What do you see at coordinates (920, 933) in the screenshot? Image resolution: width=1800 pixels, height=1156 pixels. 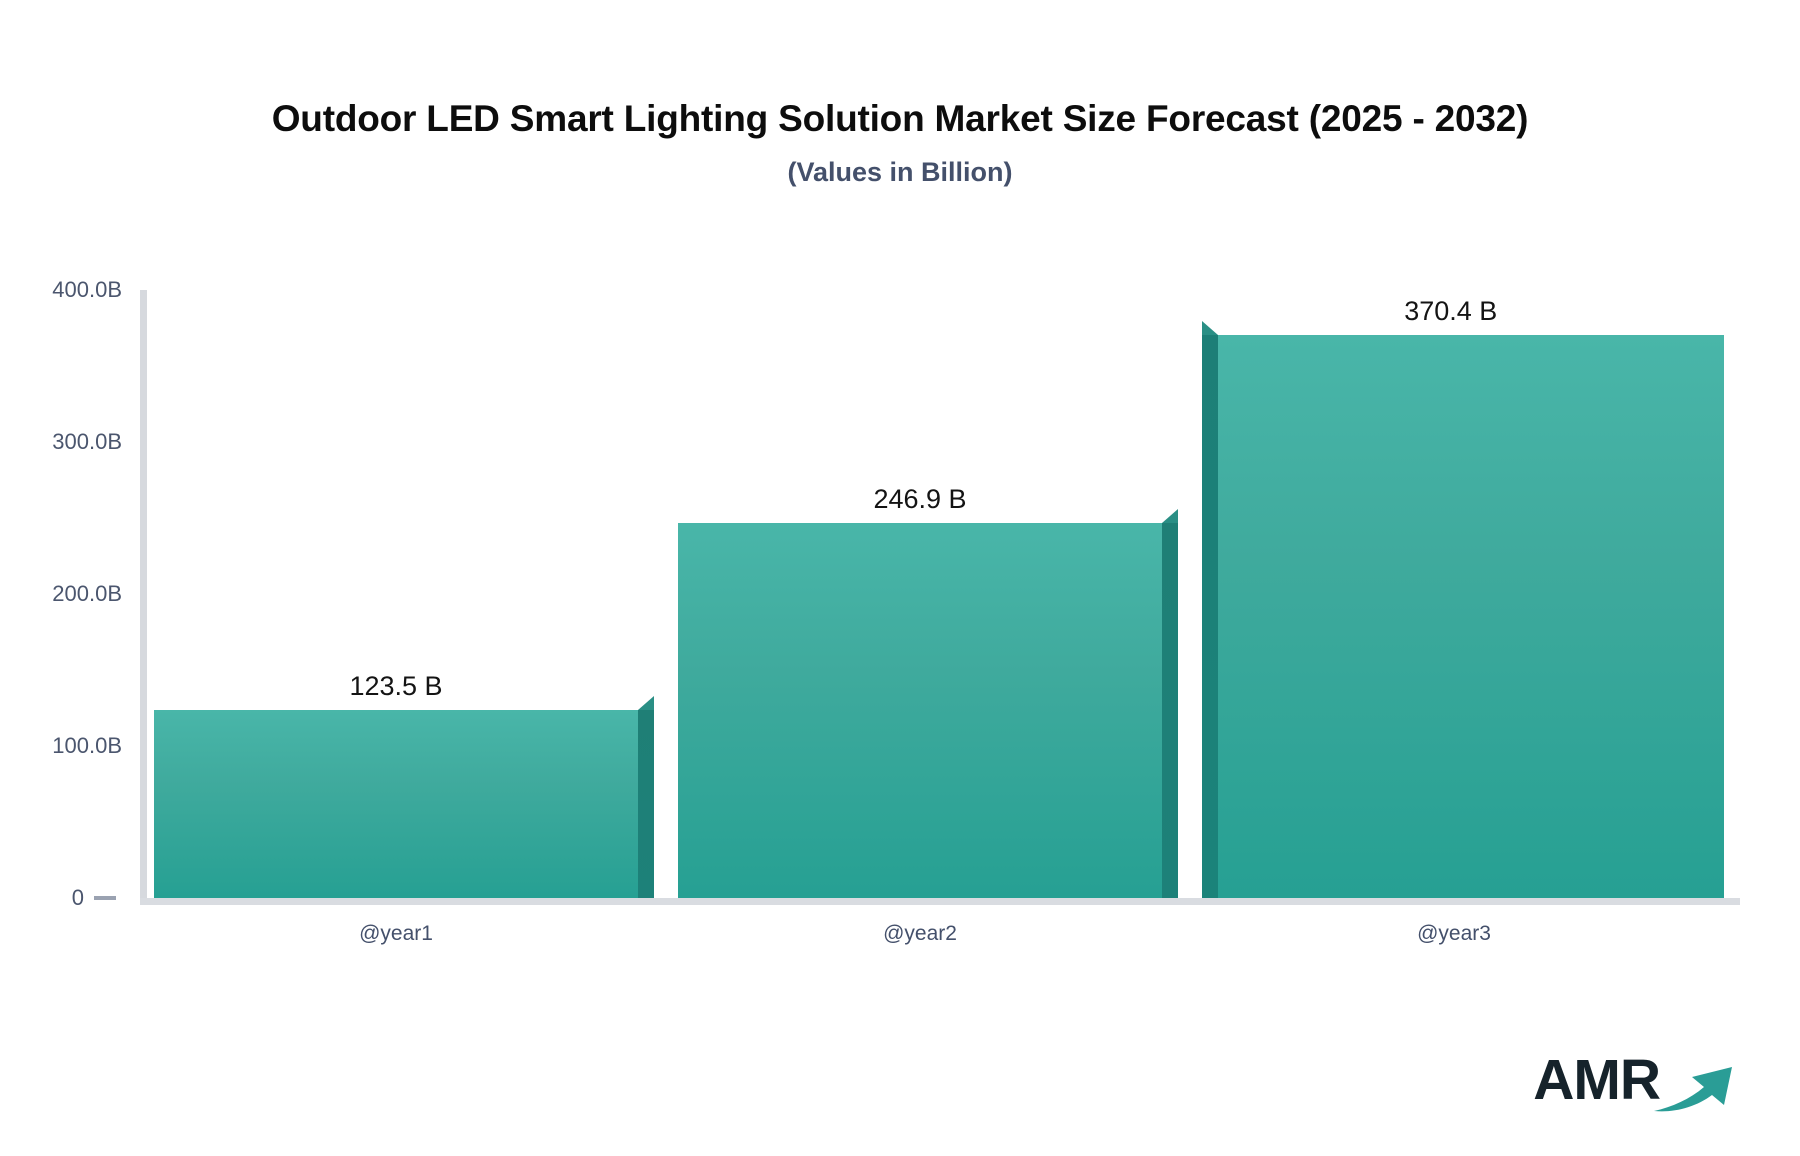 I see `x-tick-label-year2: @year2` at bounding box center [920, 933].